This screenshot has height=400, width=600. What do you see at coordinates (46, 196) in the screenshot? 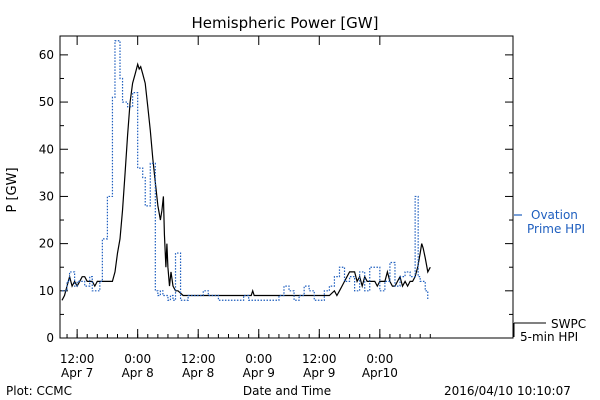
I see `y-tick-label: 30` at bounding box center [46, 196].